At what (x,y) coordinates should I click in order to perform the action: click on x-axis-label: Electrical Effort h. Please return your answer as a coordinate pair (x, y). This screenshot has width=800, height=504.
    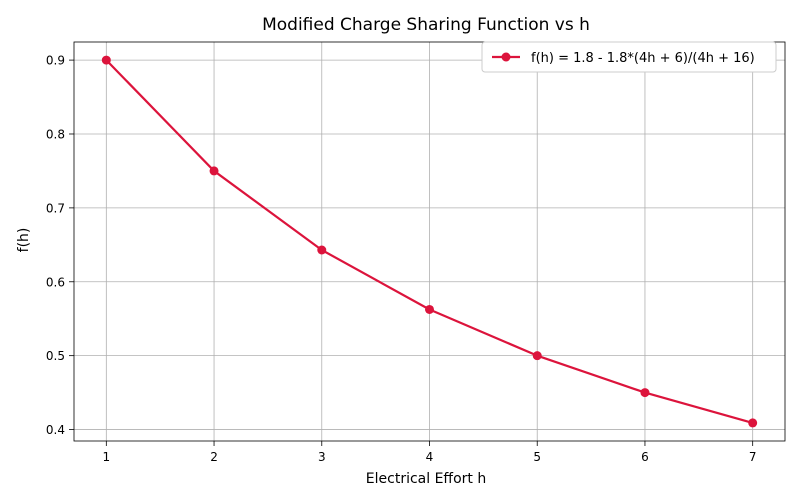
    Looking at the image, I should click on (426, 479).